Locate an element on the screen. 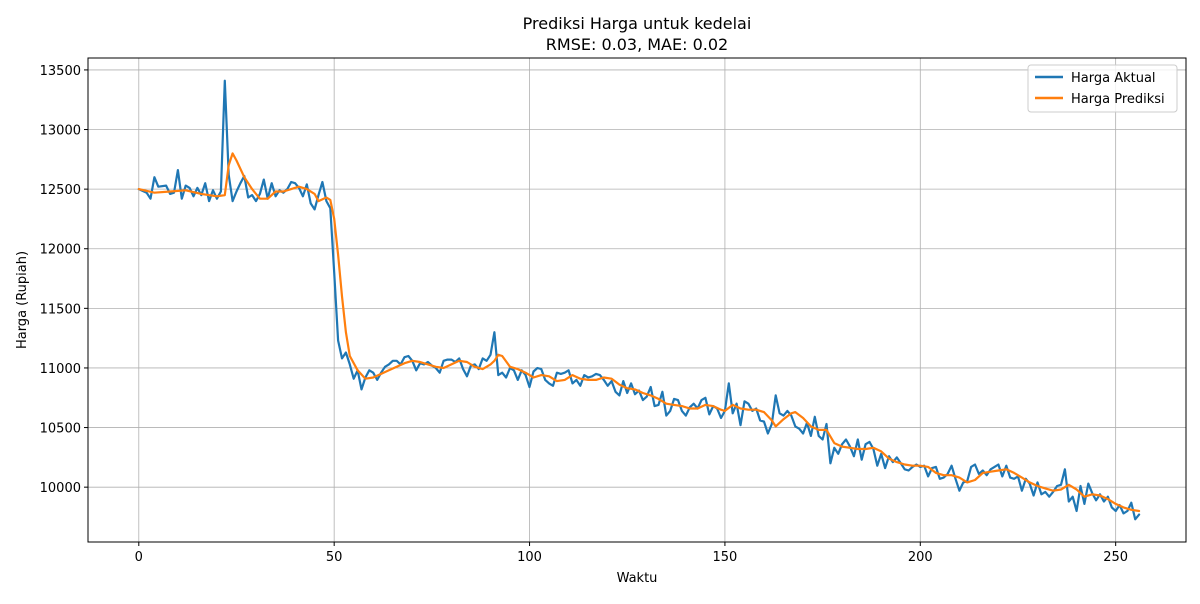 The height and width of the screenshot is (604, 1200). x-axis-ticks: 0 50 100 150 200 250 is located at coordinates (631, 553).